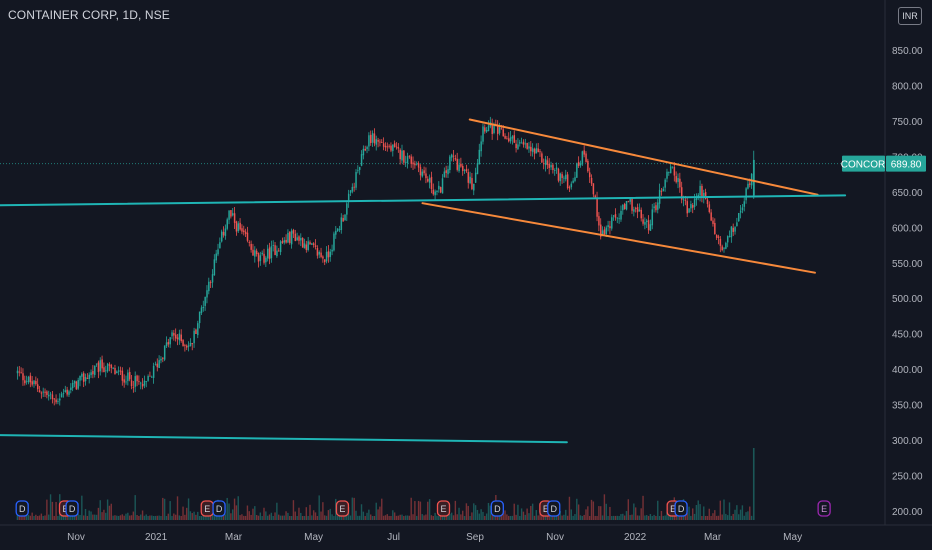 The width and height of the screenshot is (932, 550). What do you see at coordinates (910, 16) in the screenshot?
I see `currency-button: INR` at bounding box center [910, 16].